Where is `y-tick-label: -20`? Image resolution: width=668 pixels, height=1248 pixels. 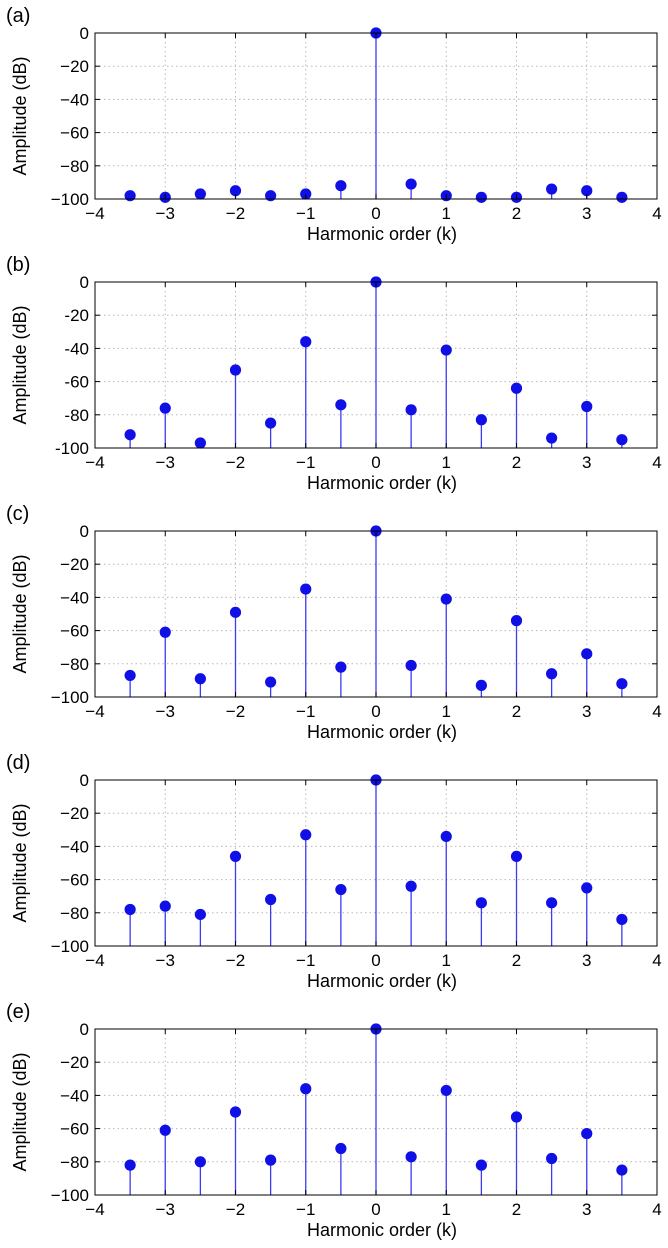 y-tick-label: -20 is located at coordinates (76, 315).